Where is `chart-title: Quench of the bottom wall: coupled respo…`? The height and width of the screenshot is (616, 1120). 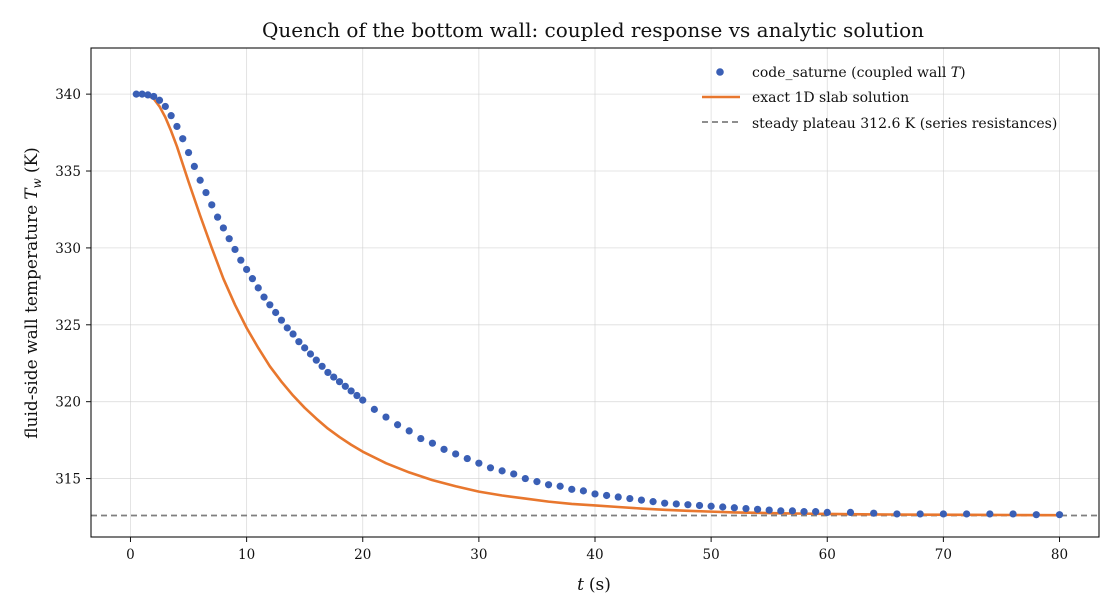
chart-title: Quench of the bottom wall: coupled respo… is located at coordinates (593, 30).